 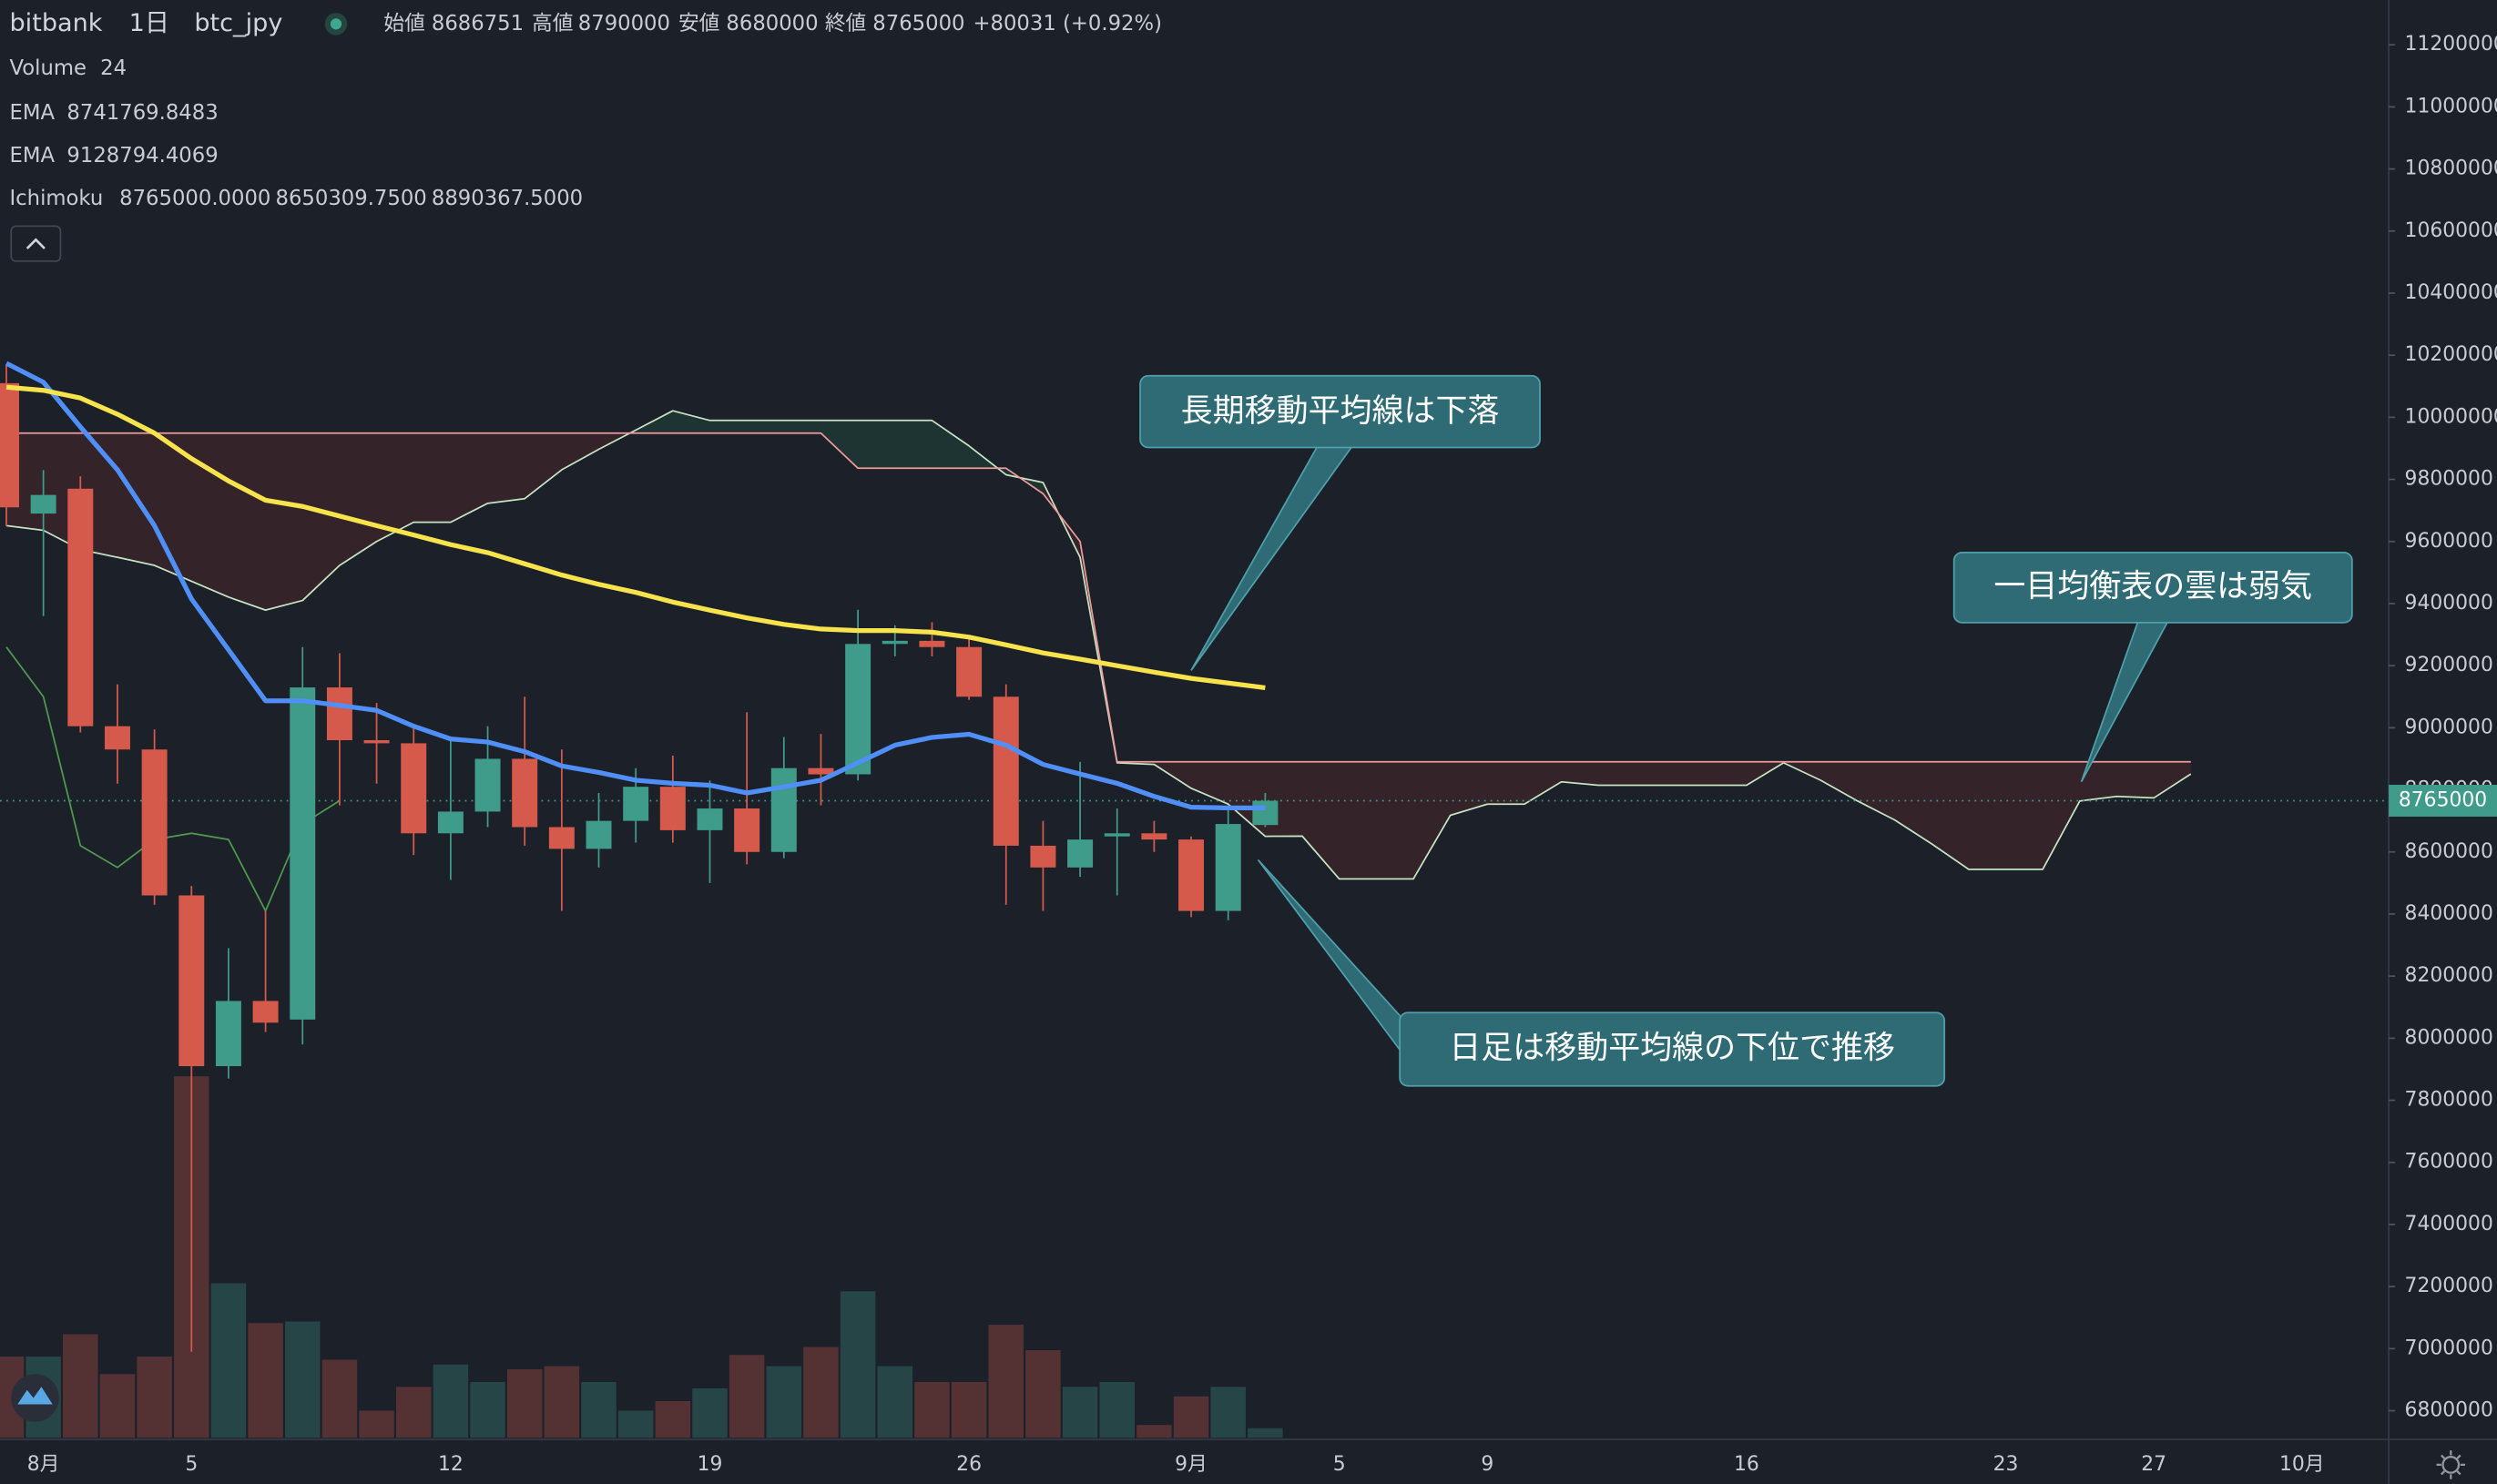 I want to click on callout-text: 長期移動平均線は下落, so click(x=1341, y=411).